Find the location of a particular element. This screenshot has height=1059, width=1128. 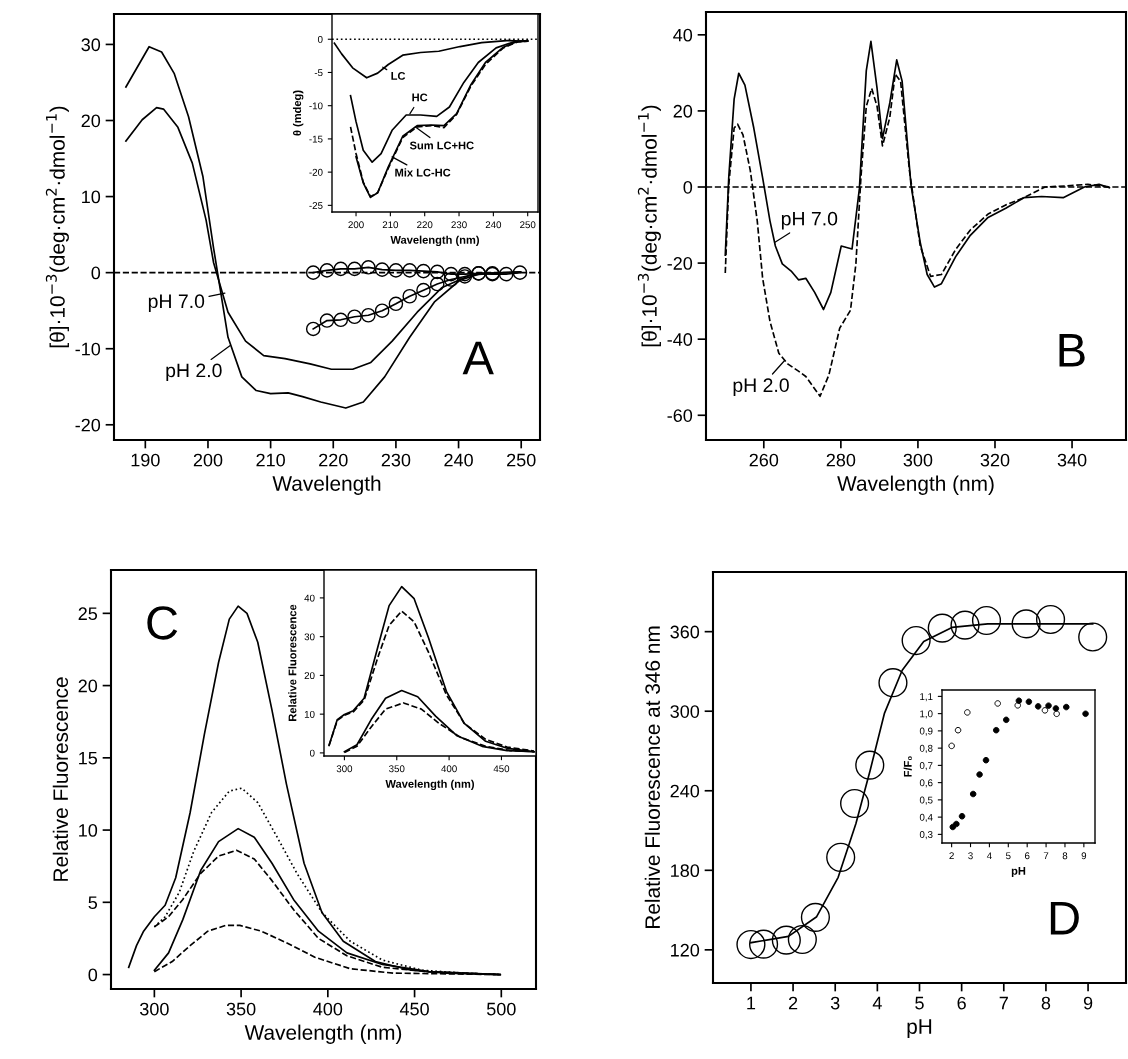

x-tick-label: 260 is located at coordinates (764, 460).